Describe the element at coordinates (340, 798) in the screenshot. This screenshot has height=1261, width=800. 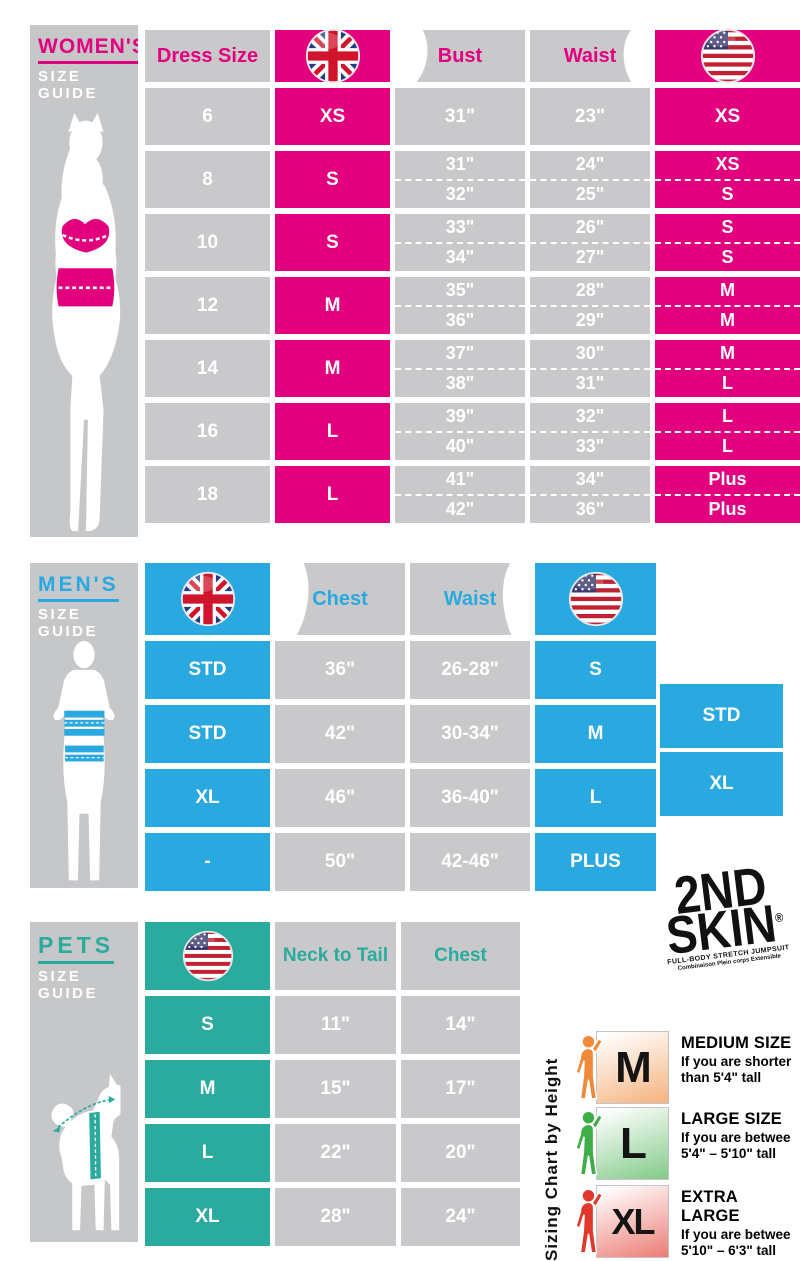
I see `chest-cell: 46"` at that location.